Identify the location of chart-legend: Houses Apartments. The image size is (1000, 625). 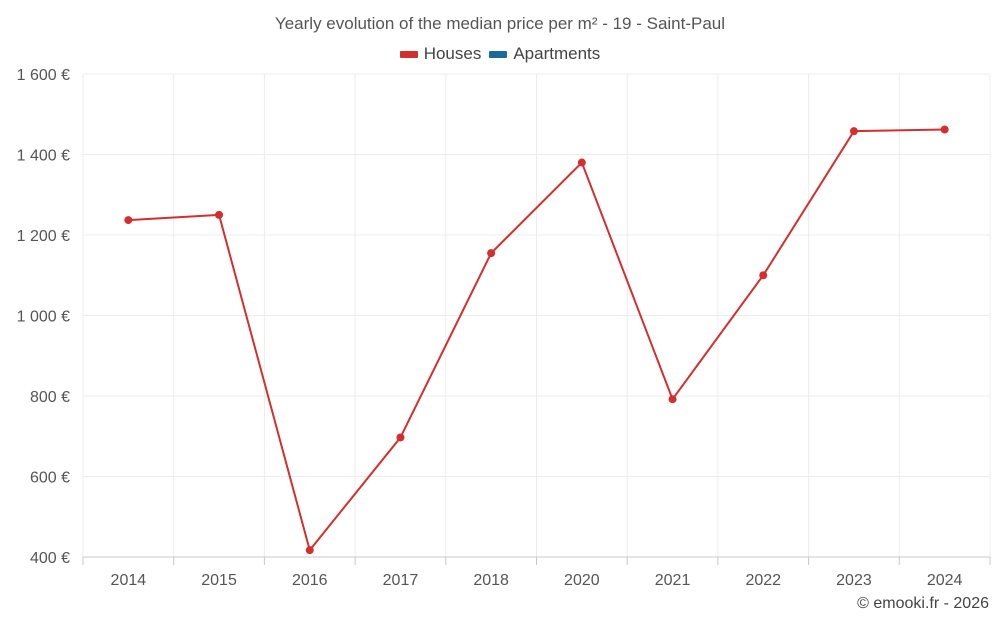
(500, 54).